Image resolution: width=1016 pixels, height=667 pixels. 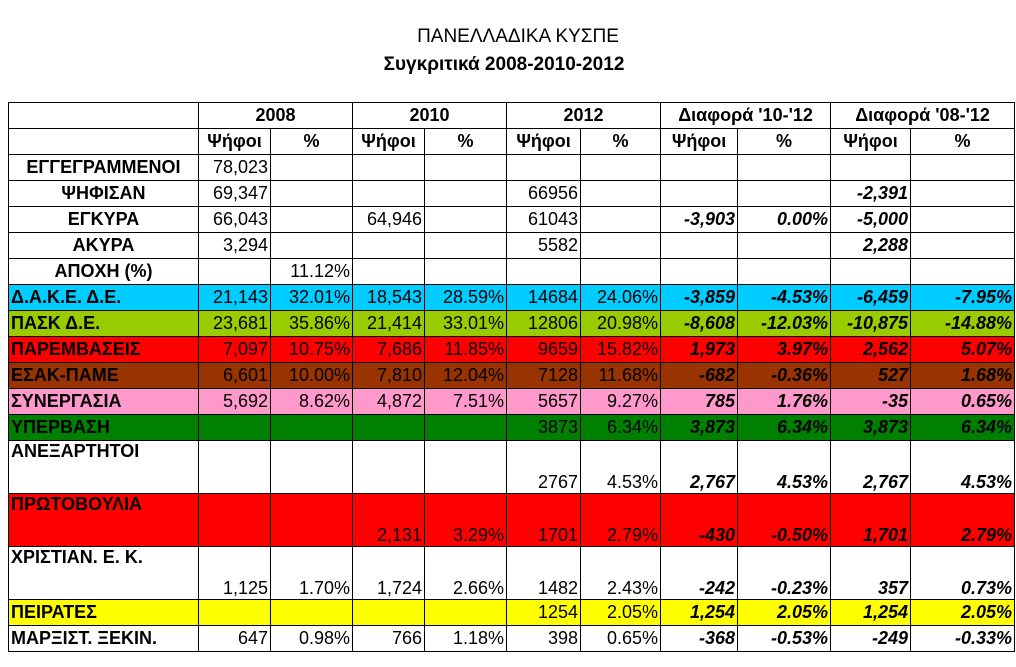 I want to click on table-cell: -0.53%, so click(x=784, y=638).